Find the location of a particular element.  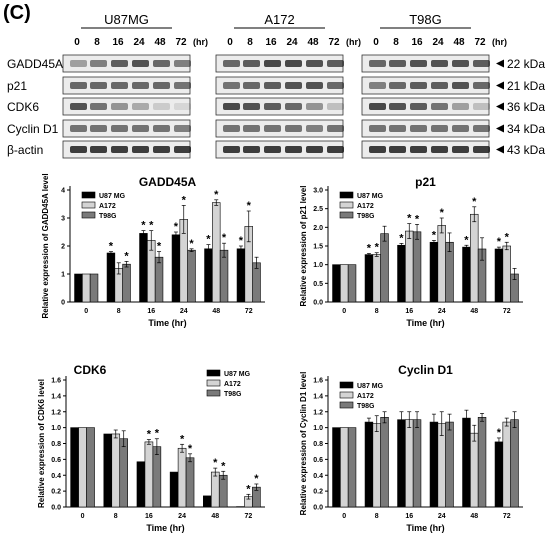

molecular-weight-label: 22 kDa is located at coordinates (526, 64).